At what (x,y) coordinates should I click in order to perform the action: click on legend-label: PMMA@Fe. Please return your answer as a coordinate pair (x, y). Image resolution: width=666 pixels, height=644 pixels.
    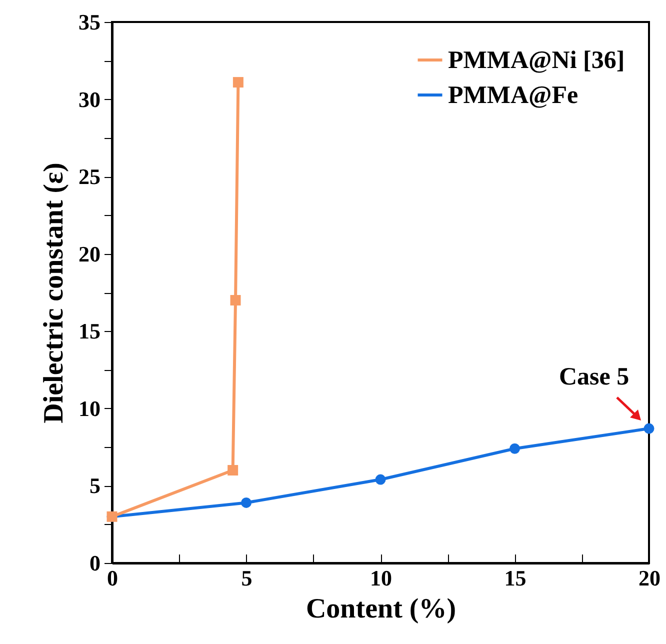
    Looking at the image, I should click on (513, 95).